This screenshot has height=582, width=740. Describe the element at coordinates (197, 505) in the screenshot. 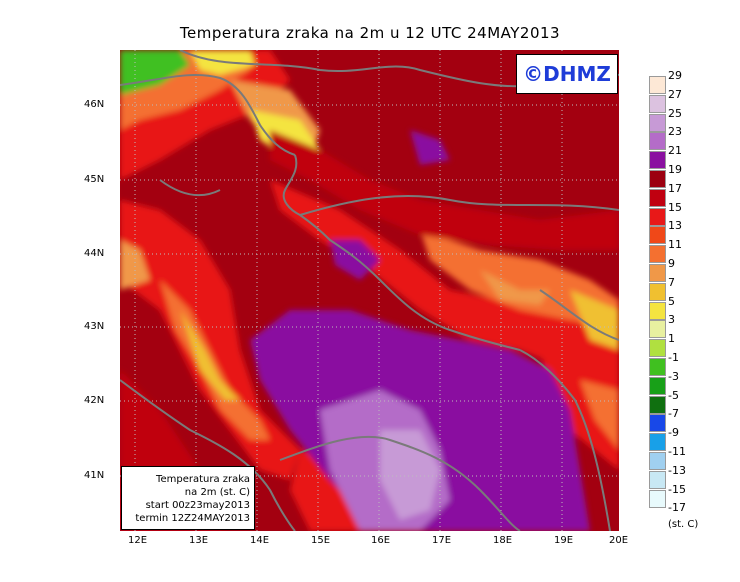

I see `info-line-3: start 00z23may2013` at that location.